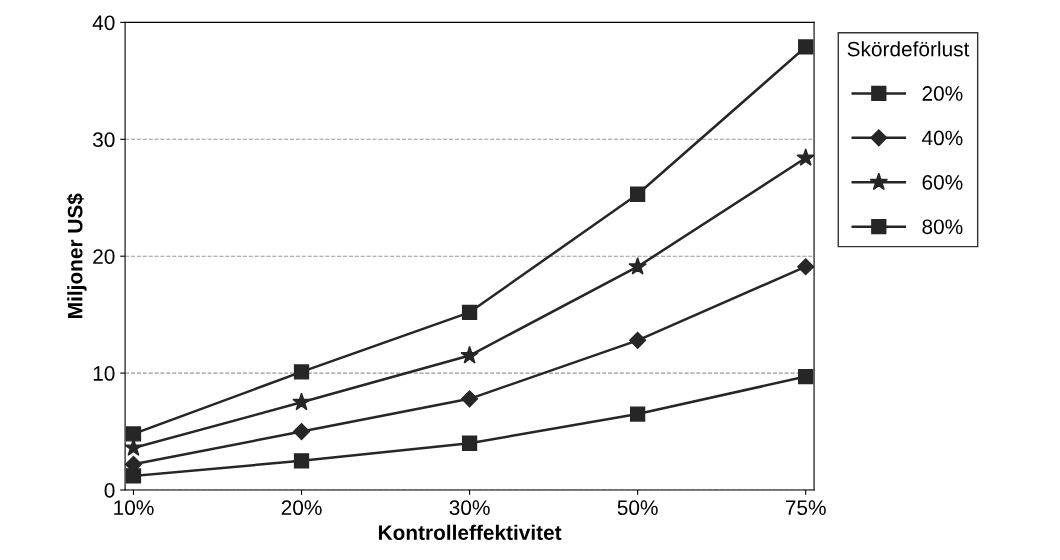  I want to click on legend-label: 20%, so click(942, 93).